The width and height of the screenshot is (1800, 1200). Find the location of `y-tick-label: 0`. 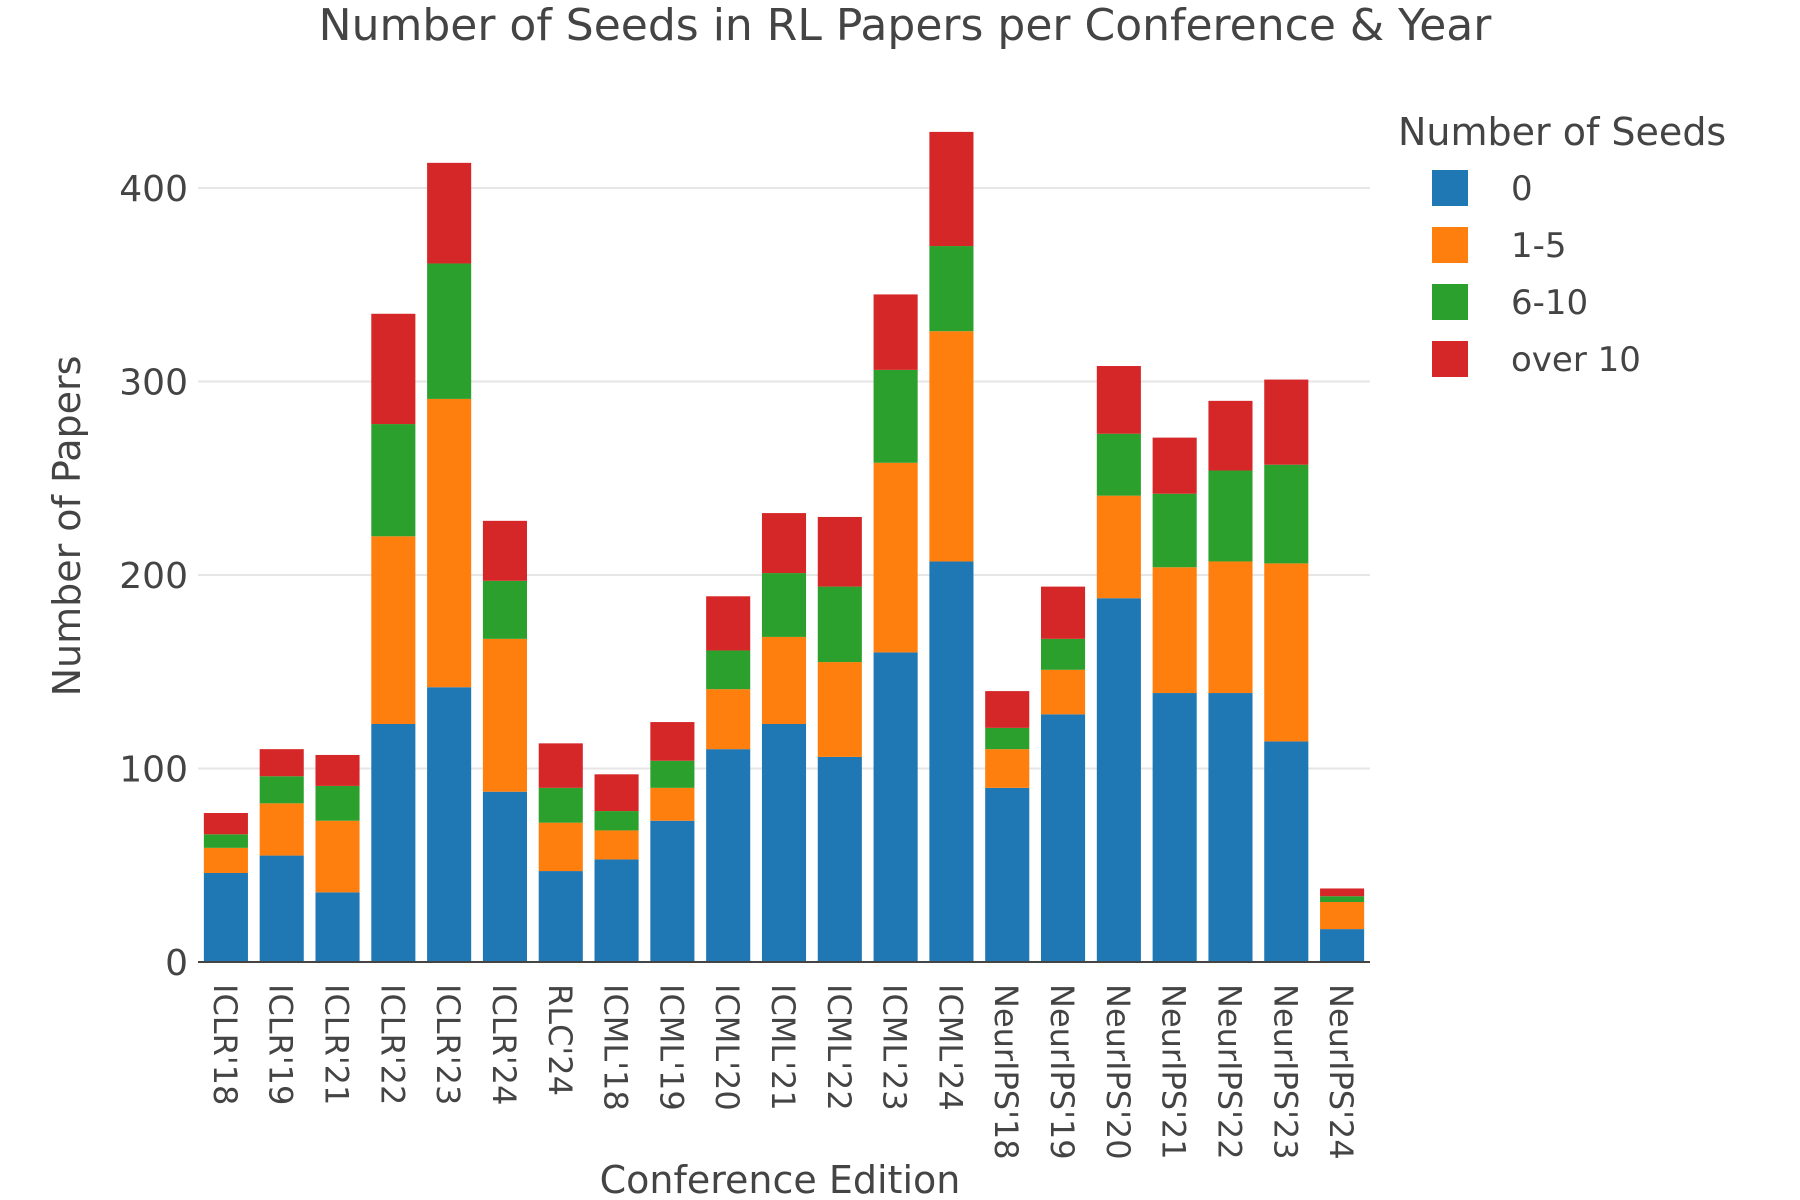

y-tick-label: 0 is located at coordinates (176, 963).